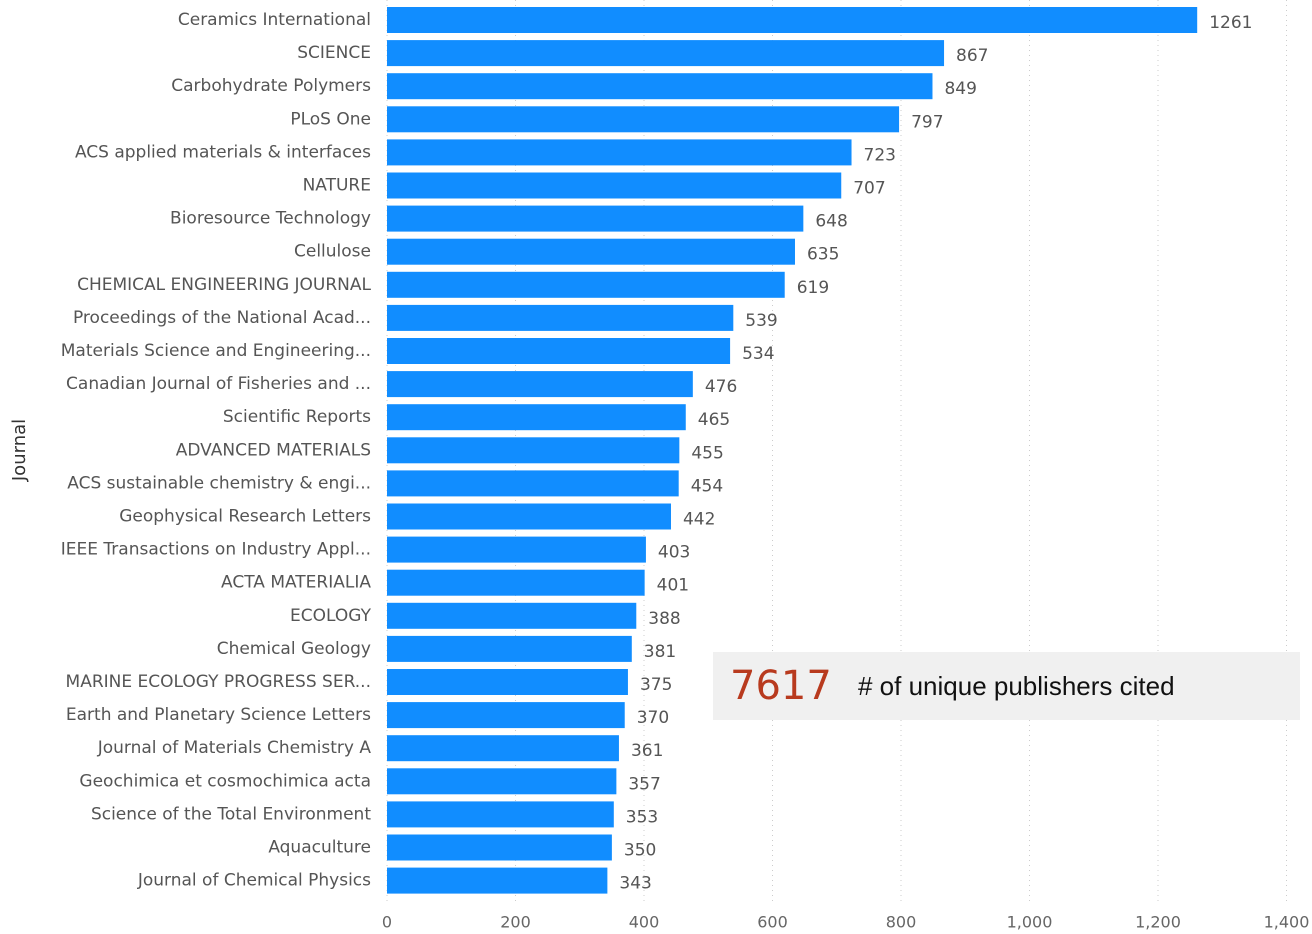 The width and height of the screenshot is (1312, 934). Describe the element at coordinates (831, 222) in the screenshot. I see `data-label: 648` at that location.